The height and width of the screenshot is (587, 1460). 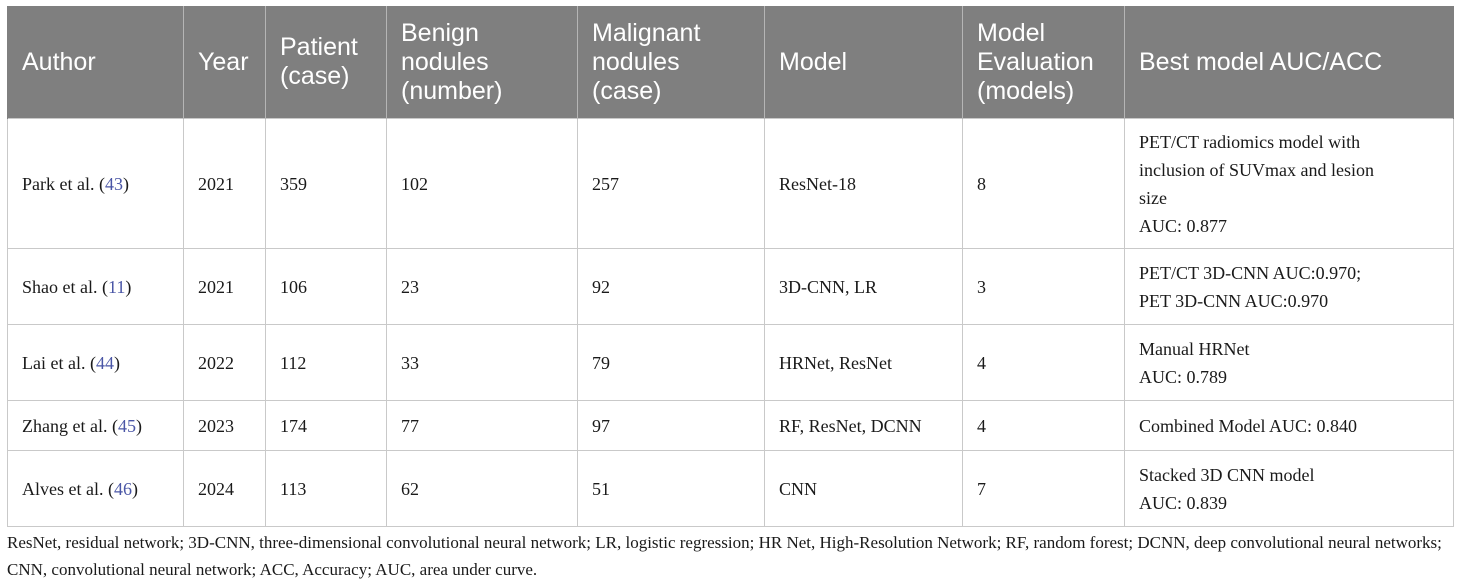 I want to click on best-model-line: AUC: 0.839, so click(x=1183, y=502).